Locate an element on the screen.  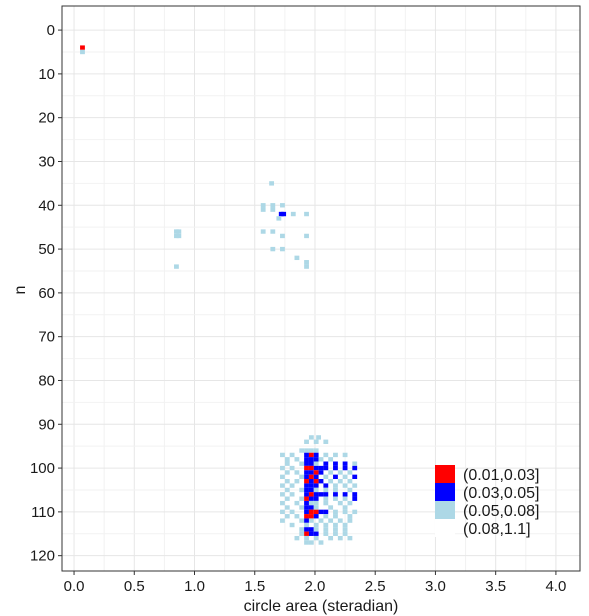
legend-label: (0.03,0.05] is located at coordinates (501, 493).